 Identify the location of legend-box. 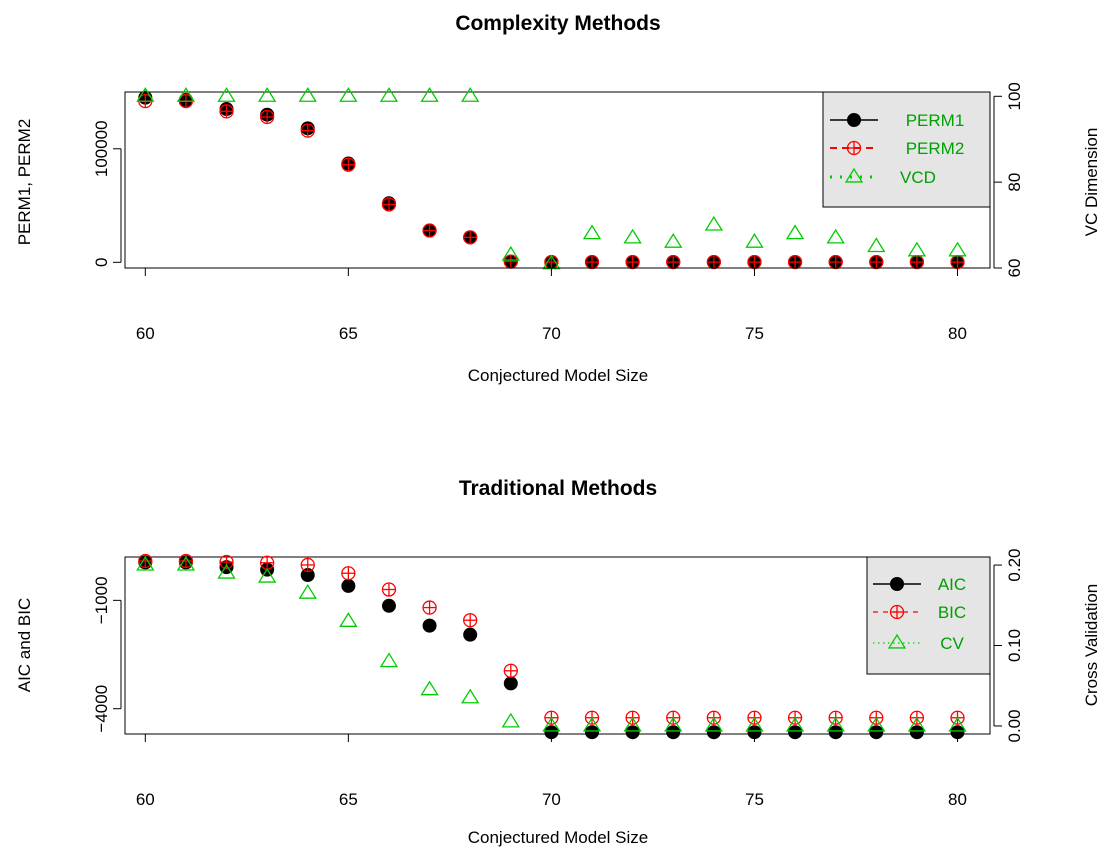
(906, 149).